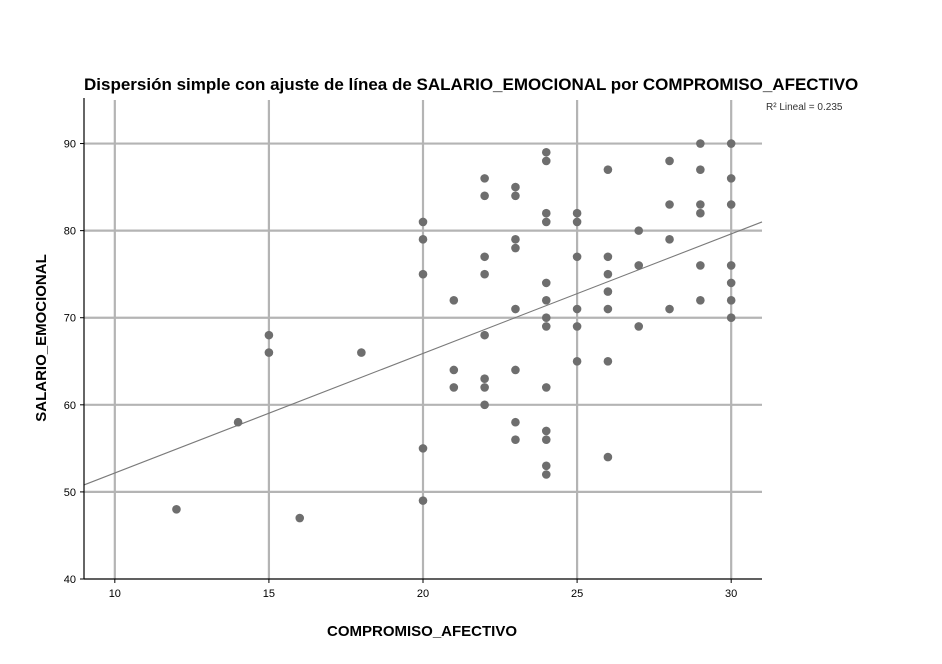 Image resolution: width=942 pixels, height=664 pixels. Describe the element at coordinates (70, 319) in the screenshot. I see `y-tick-label: 70` at that location.